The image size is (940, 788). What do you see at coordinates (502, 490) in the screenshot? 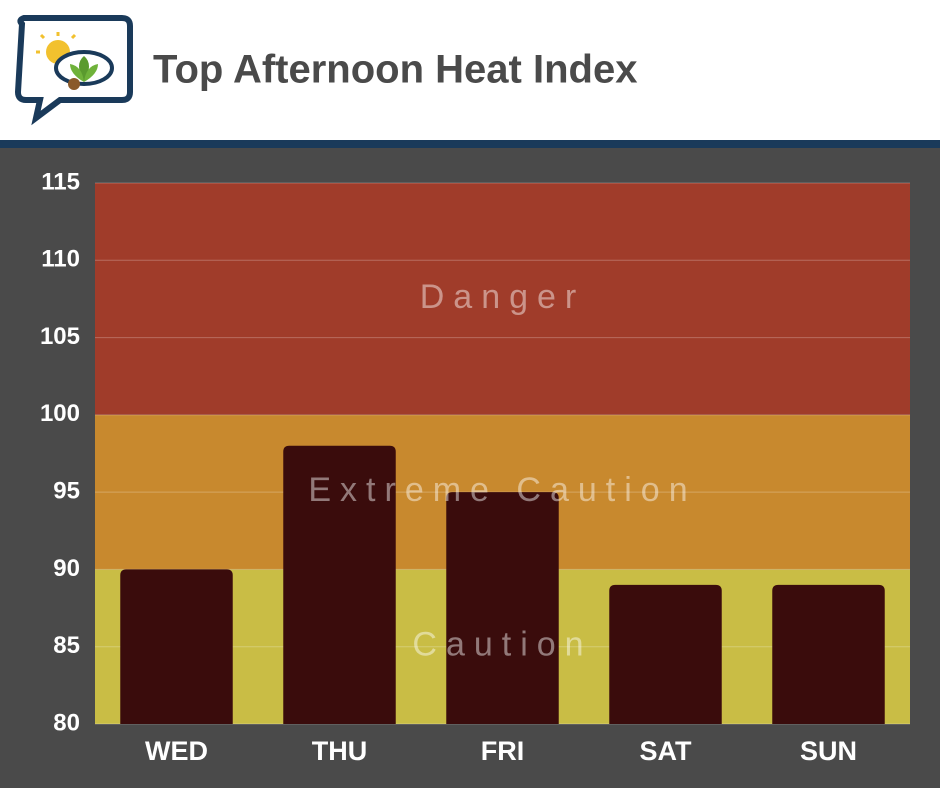
I see `zone-label: Extreme Caution` at bounding box center [502, 490].